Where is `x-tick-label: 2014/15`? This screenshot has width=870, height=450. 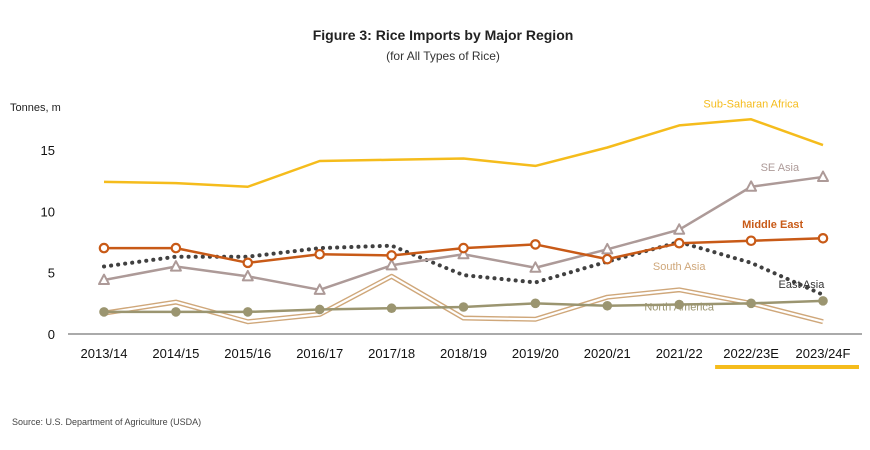 x-tick-label: 2014/15 is located at coordinates (175, 353).